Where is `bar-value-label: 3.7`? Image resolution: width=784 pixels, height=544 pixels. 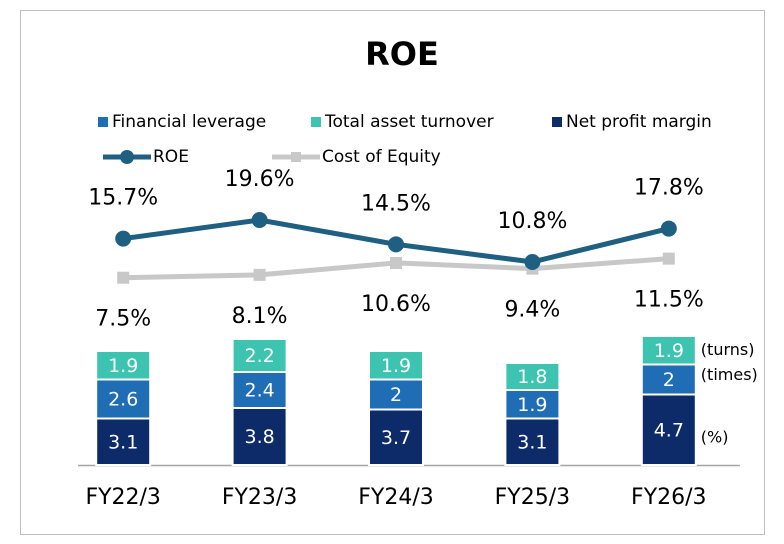 bar-value-label: 3.7 is located at coordinates (396, 438).